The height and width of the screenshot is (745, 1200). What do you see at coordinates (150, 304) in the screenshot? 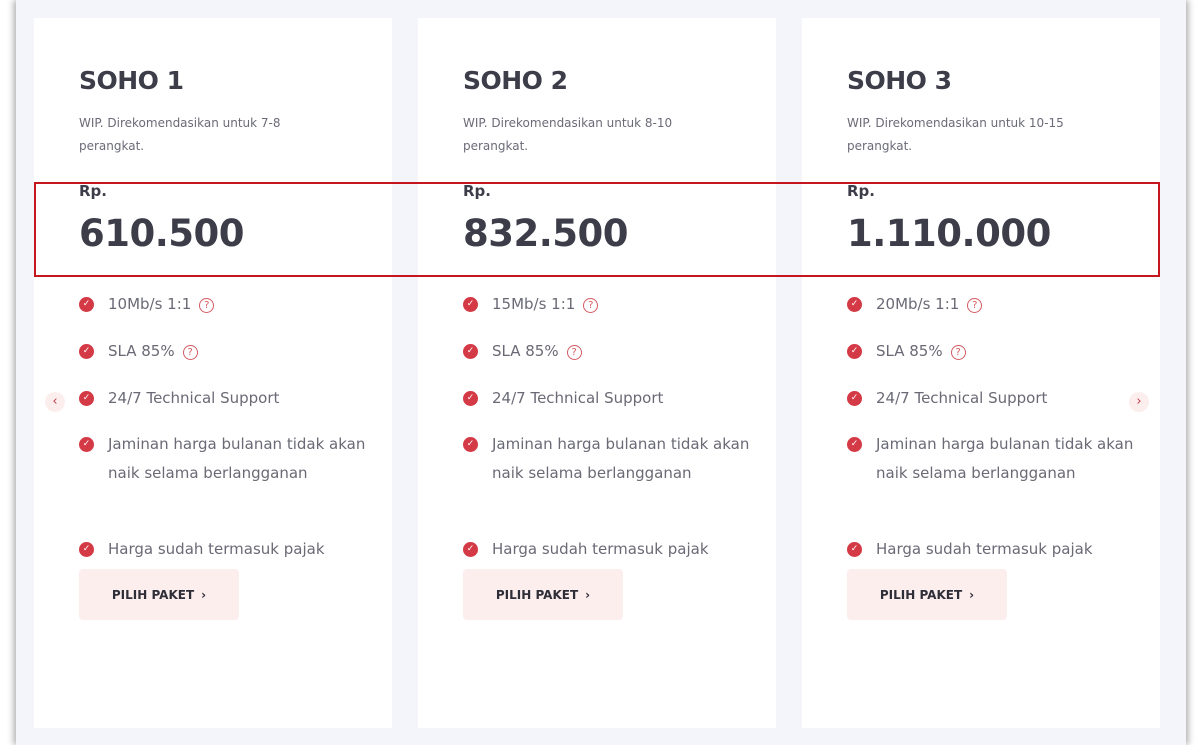
I see `feature-text: 10Mb/s 1:1` at bounding box center [150, 304].